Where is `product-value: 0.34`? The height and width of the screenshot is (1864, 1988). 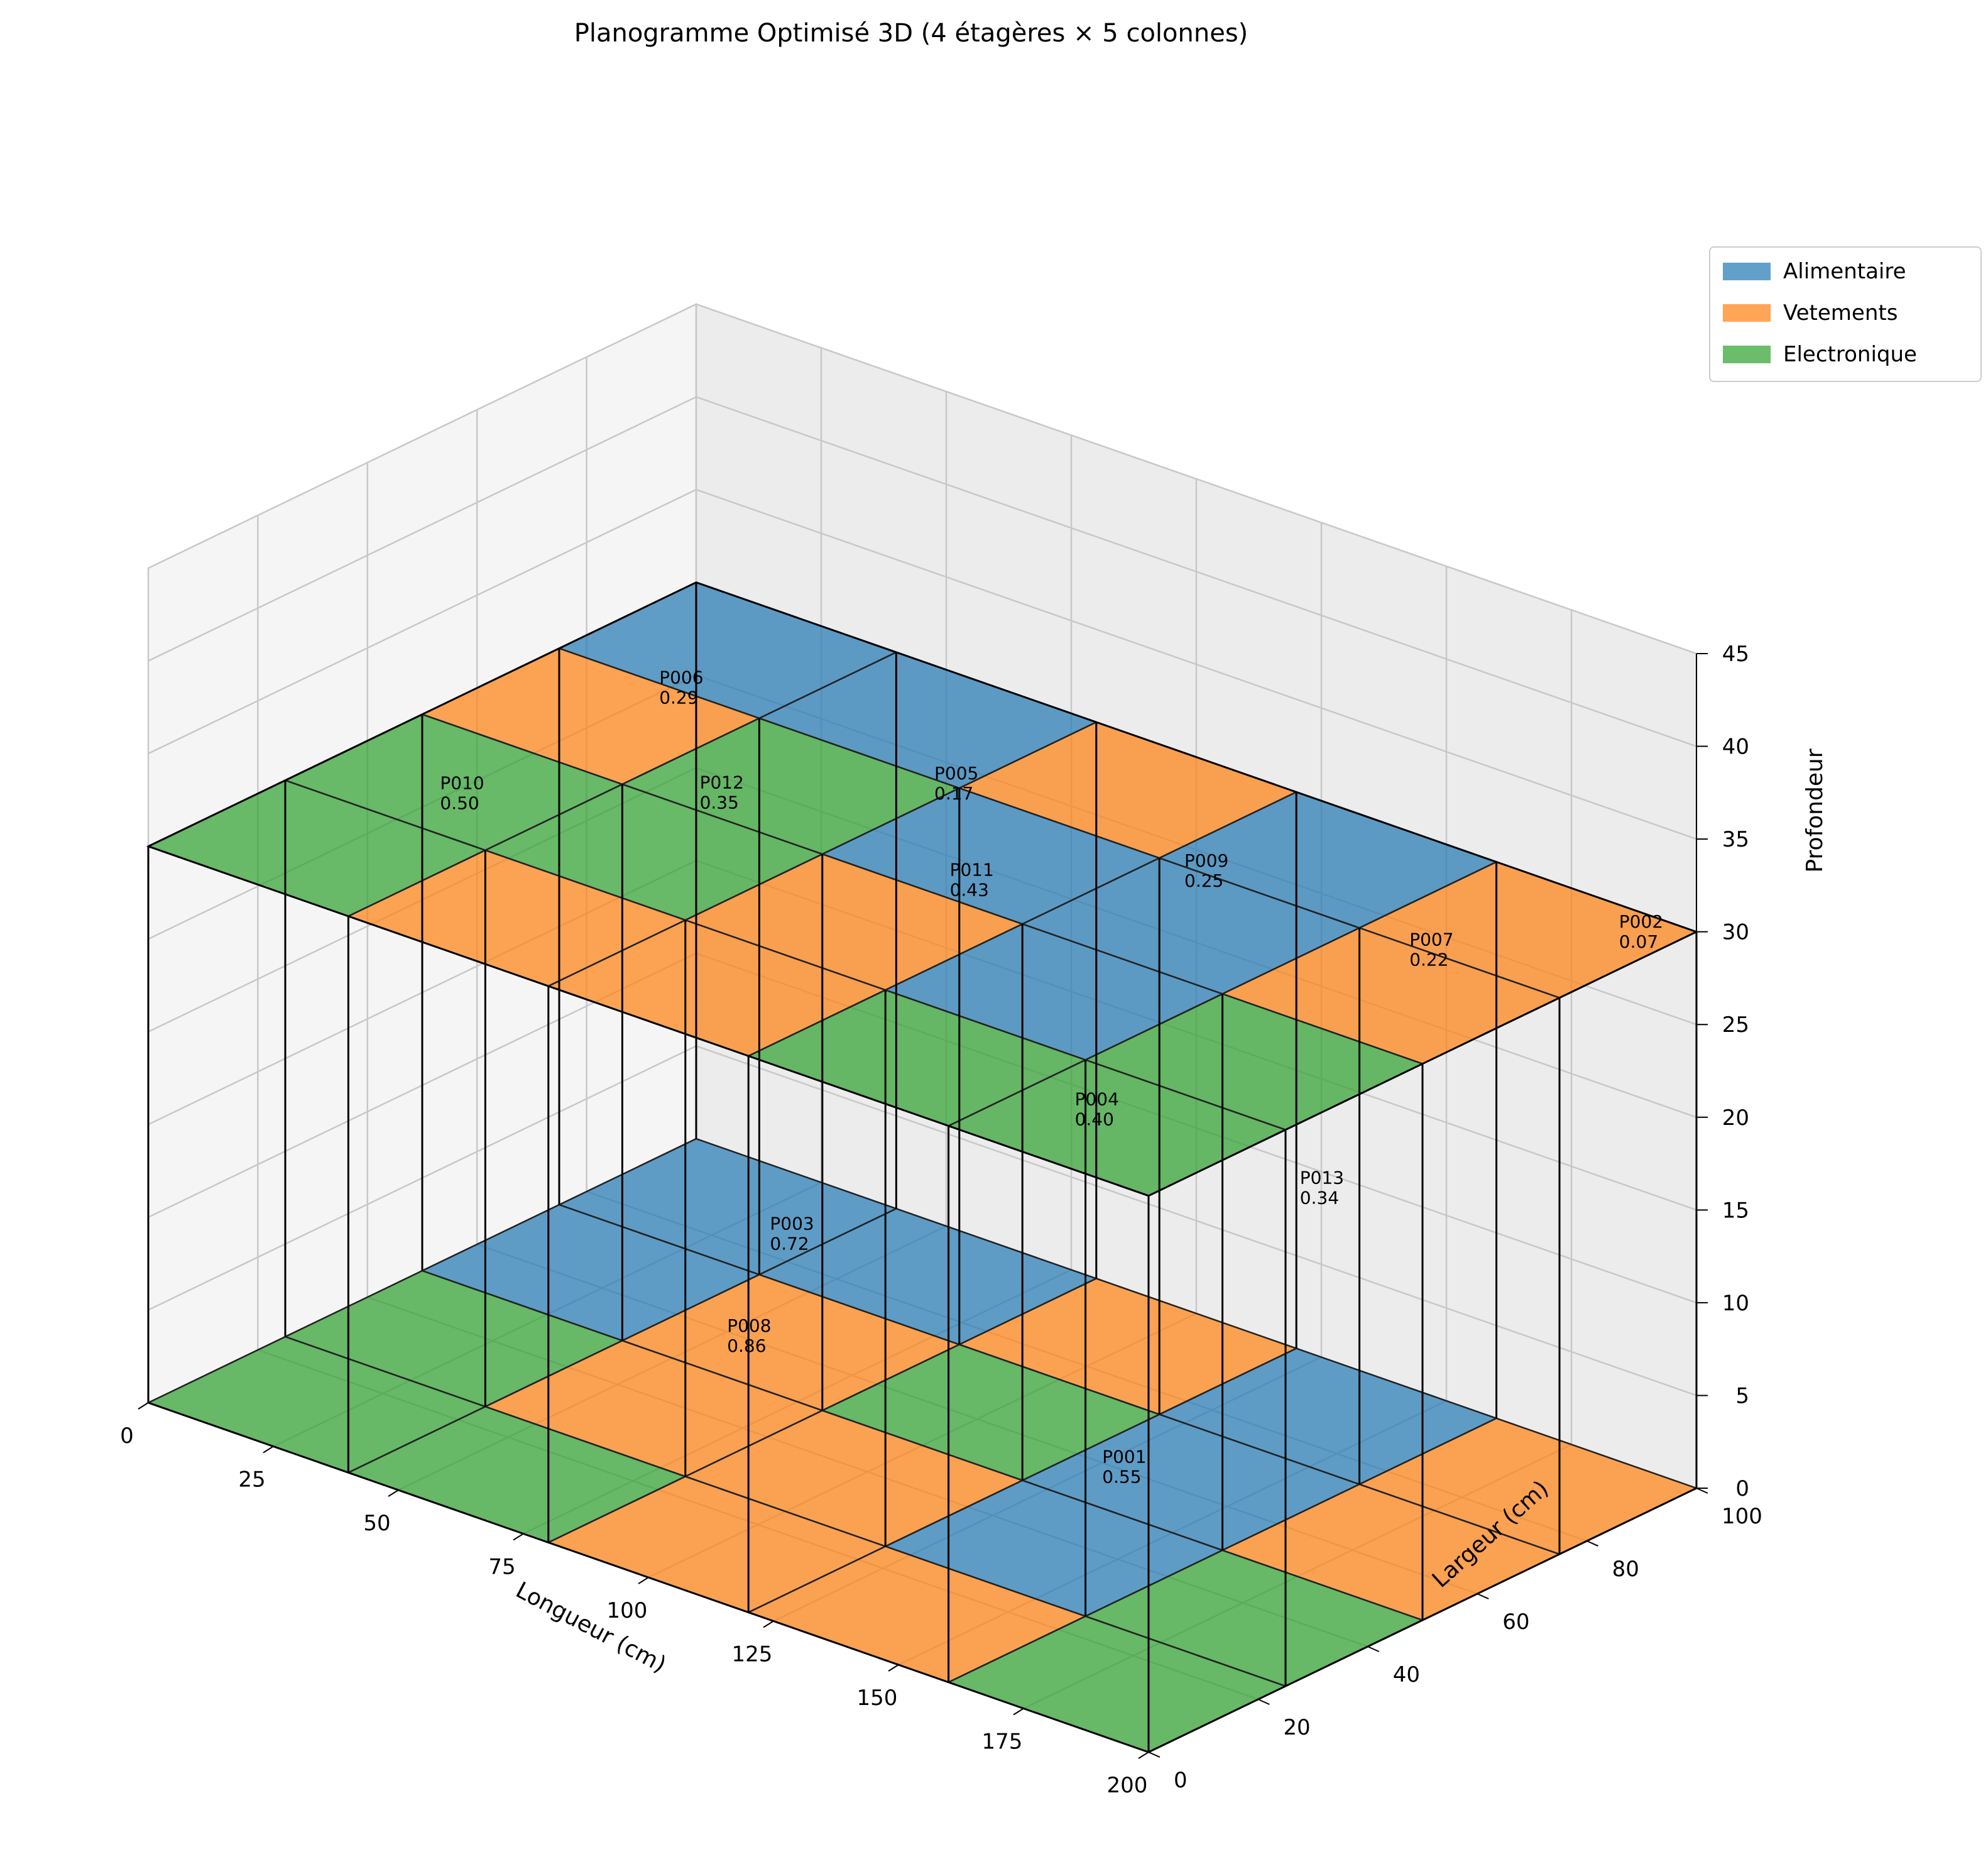
product-value: 0.34 is located at coordinates (1319, 1197).